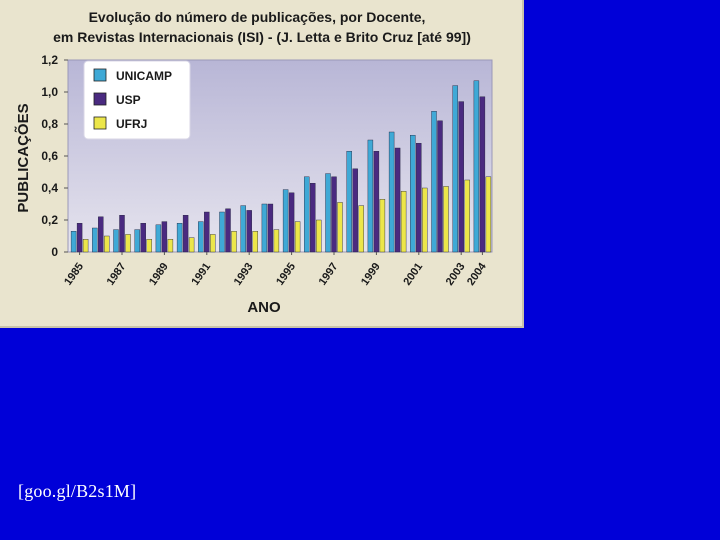 The width and height of the screenshot is (720, 540). What do you see at coordinates (179, 237) in the screenshot?
I see `bar-unicamp-1990: UNICAMP 1990: 0.18` at bounding box center [179, 237].